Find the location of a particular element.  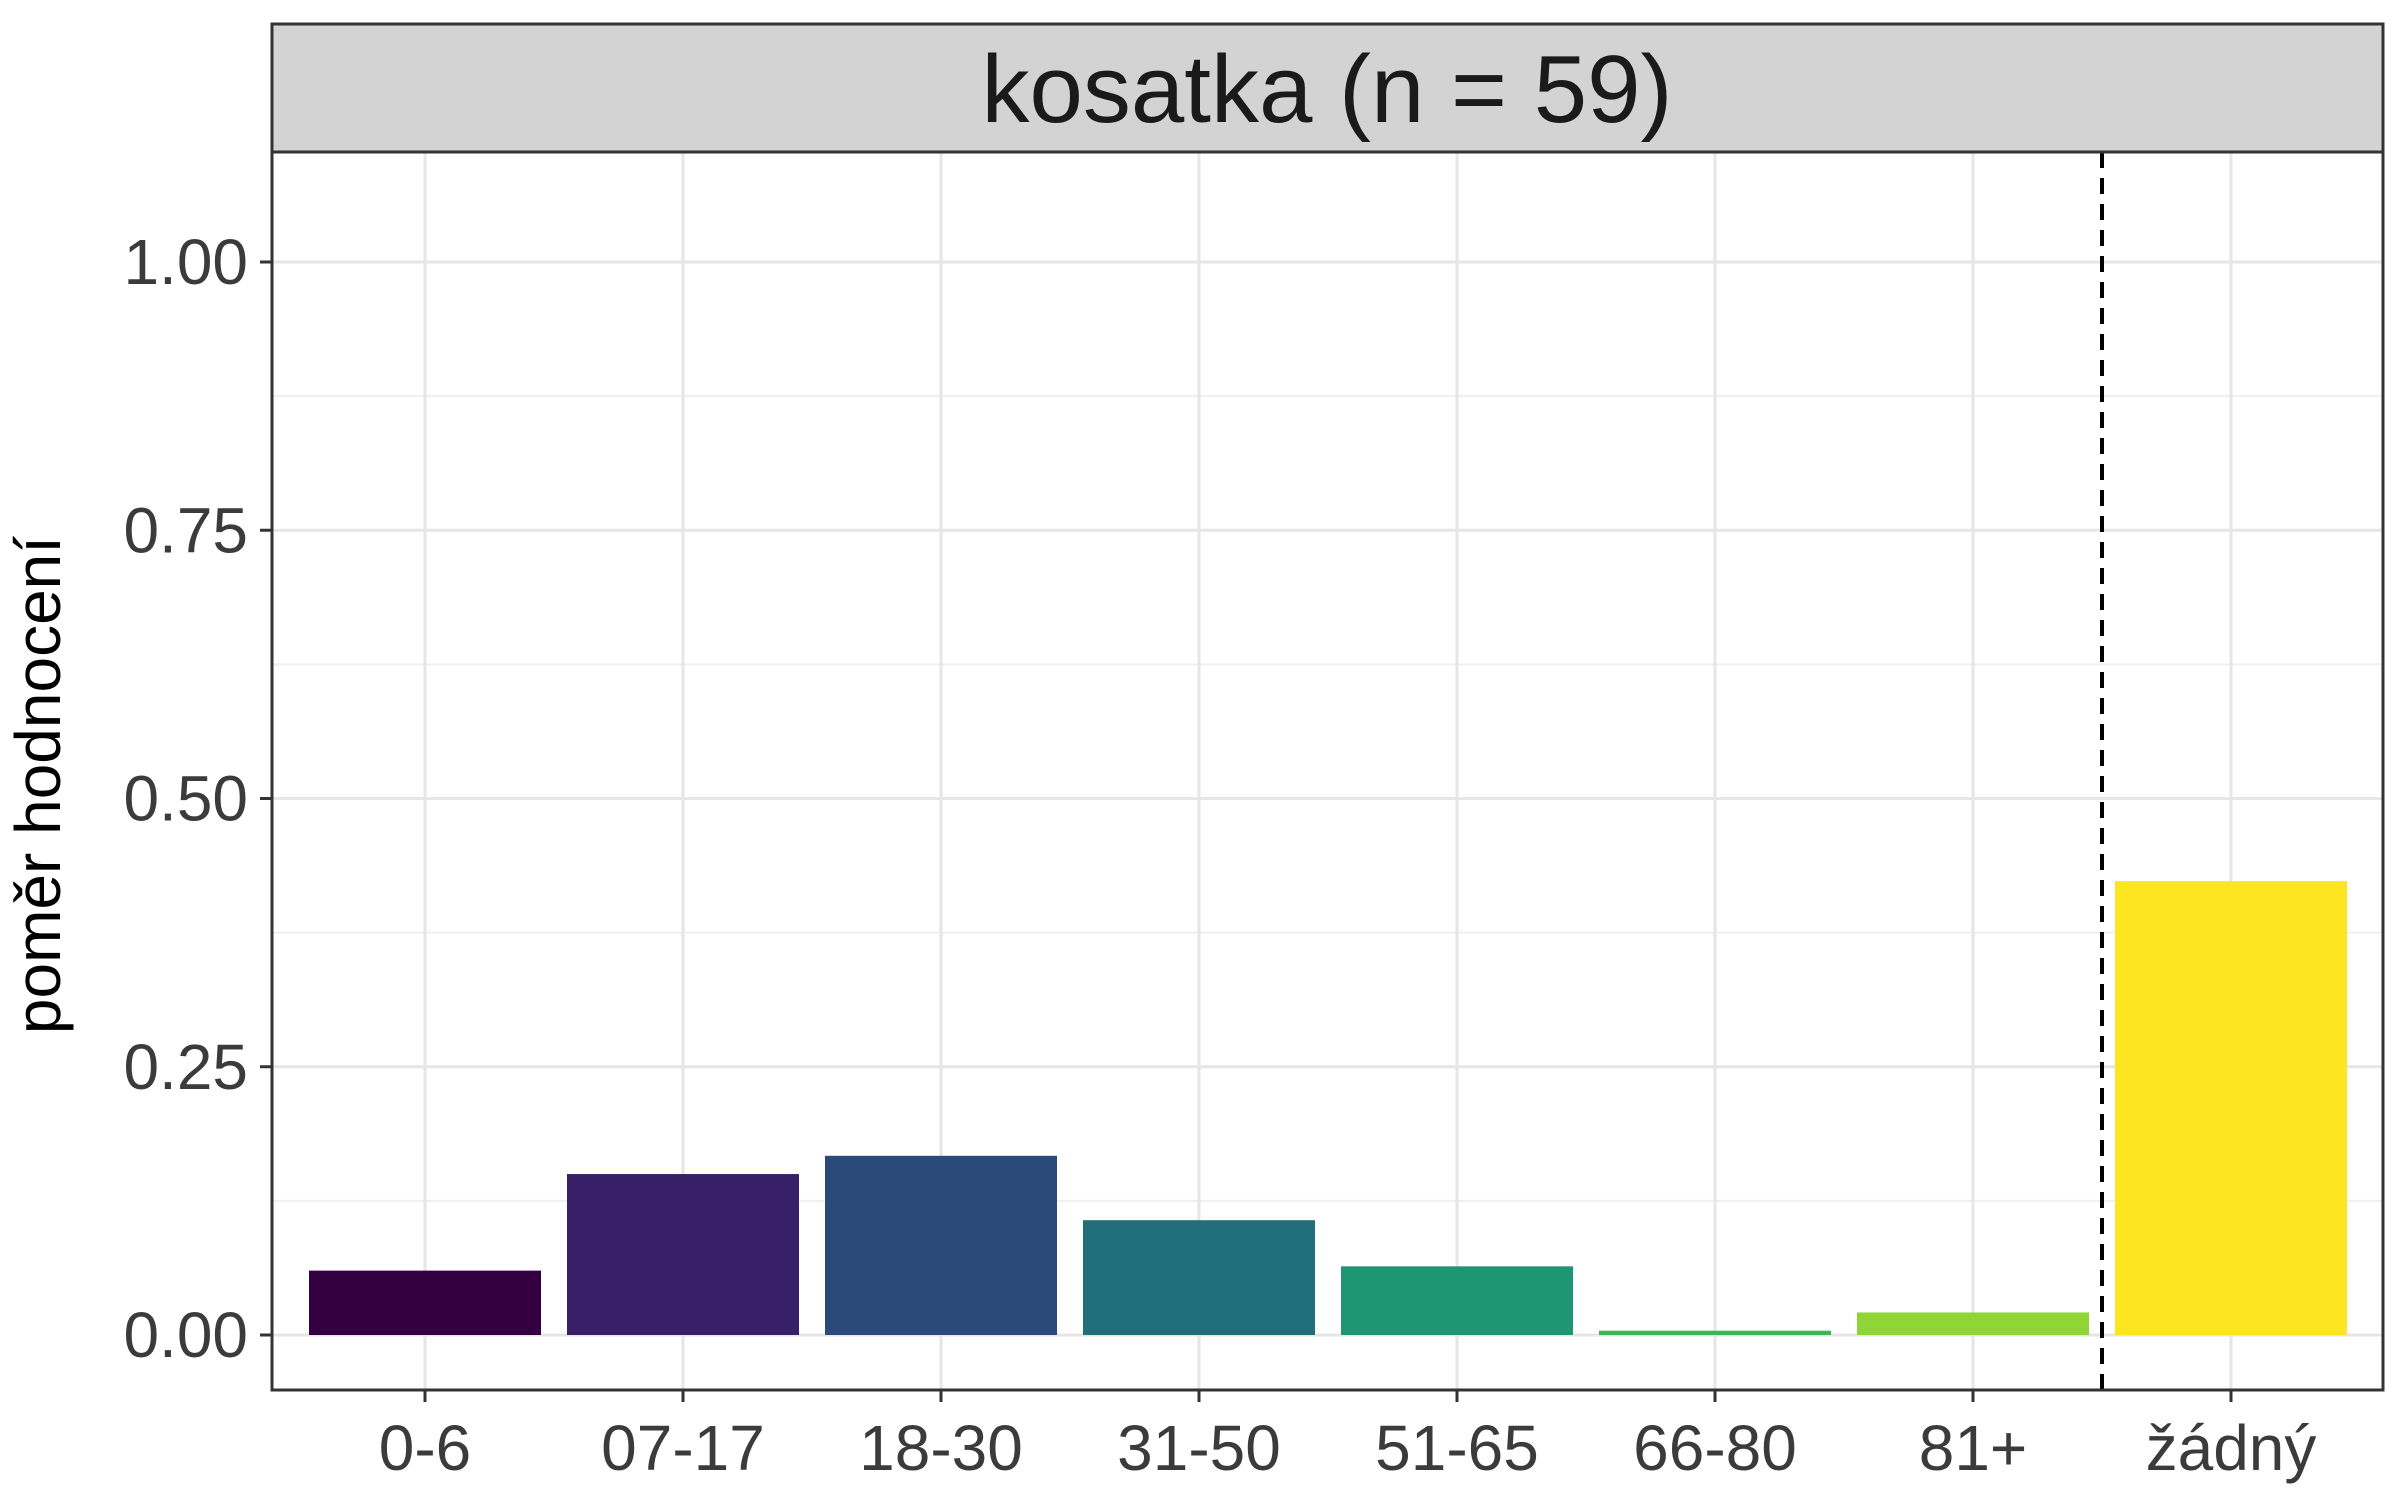

y-tick-label: 0.75 is located at coordinates (185, 530).